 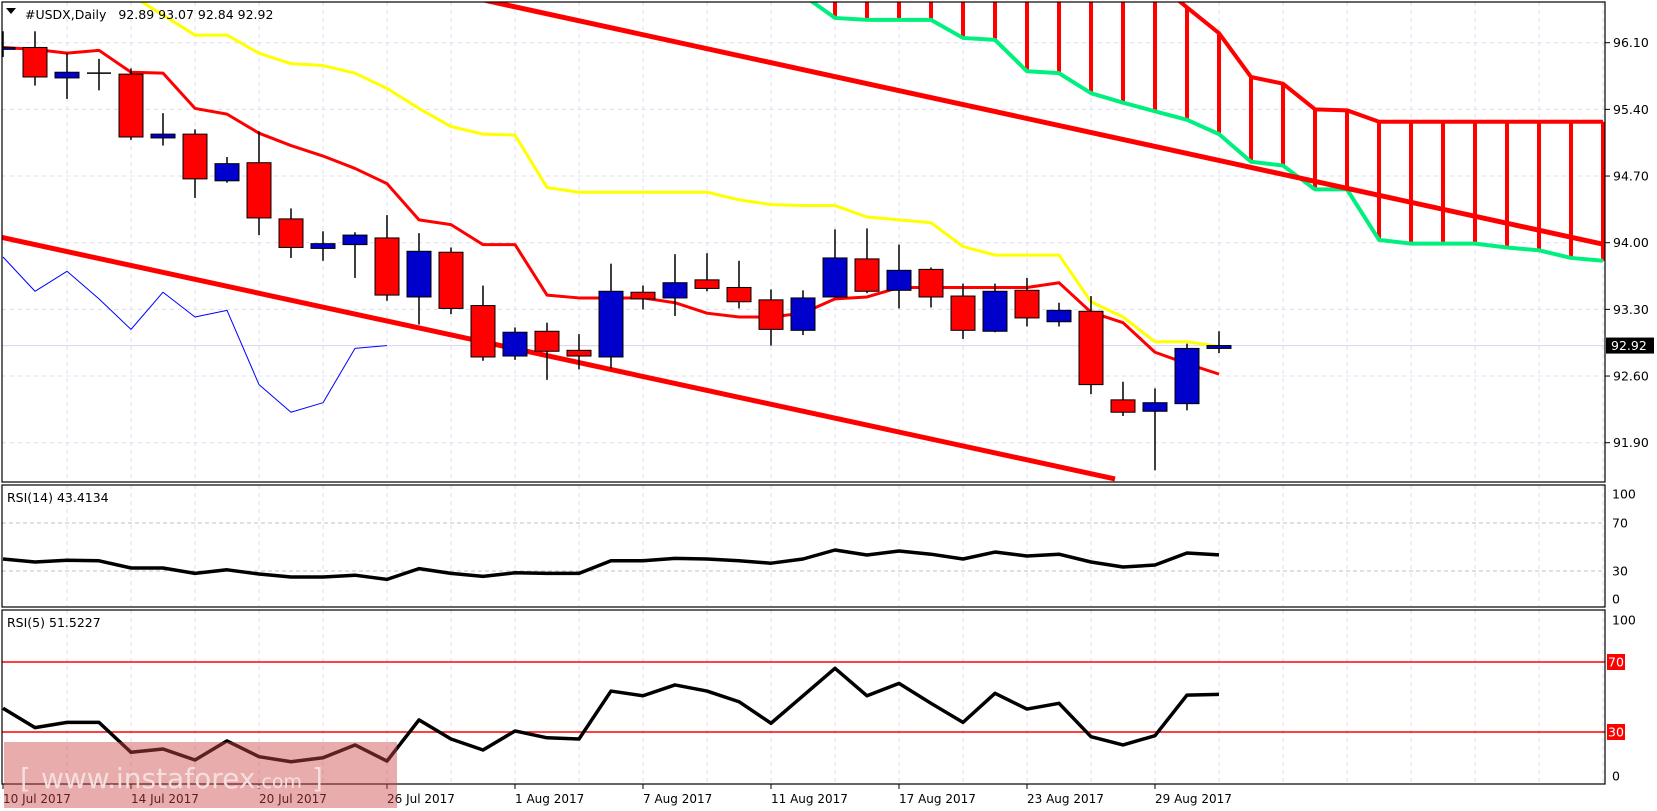 What do you see at coordinates (278, 782) in the screenshot?
I see `watermark-tld: .com` at bounding box center [278, 782].